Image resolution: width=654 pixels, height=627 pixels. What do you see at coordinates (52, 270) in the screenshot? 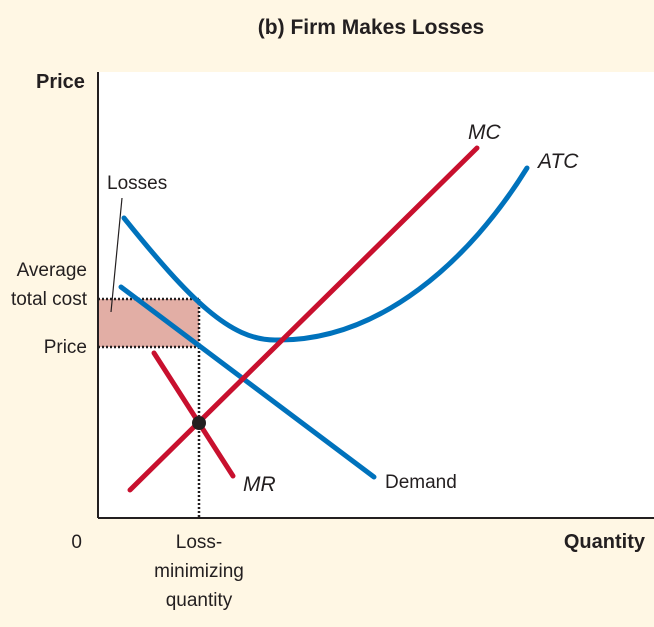
I see `tick-label-line: Average` at bounding box center [52, 270].